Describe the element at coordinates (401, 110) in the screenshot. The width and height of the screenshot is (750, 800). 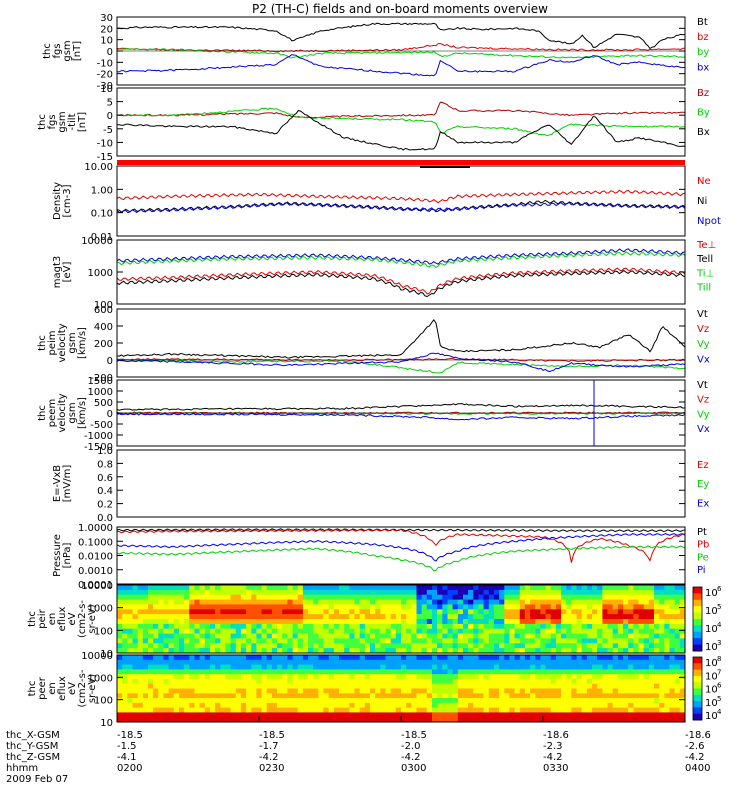
I see `series-line-bz` at that location.